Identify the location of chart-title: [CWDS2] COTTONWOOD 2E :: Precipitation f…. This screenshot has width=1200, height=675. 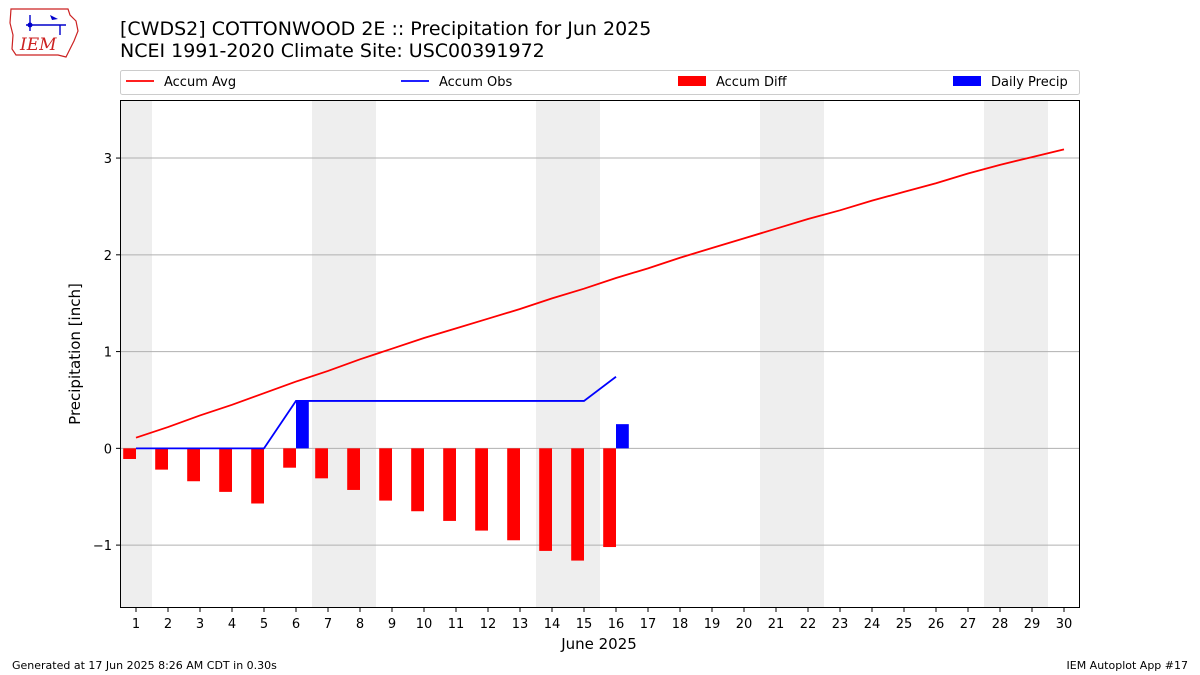
(386, 29).